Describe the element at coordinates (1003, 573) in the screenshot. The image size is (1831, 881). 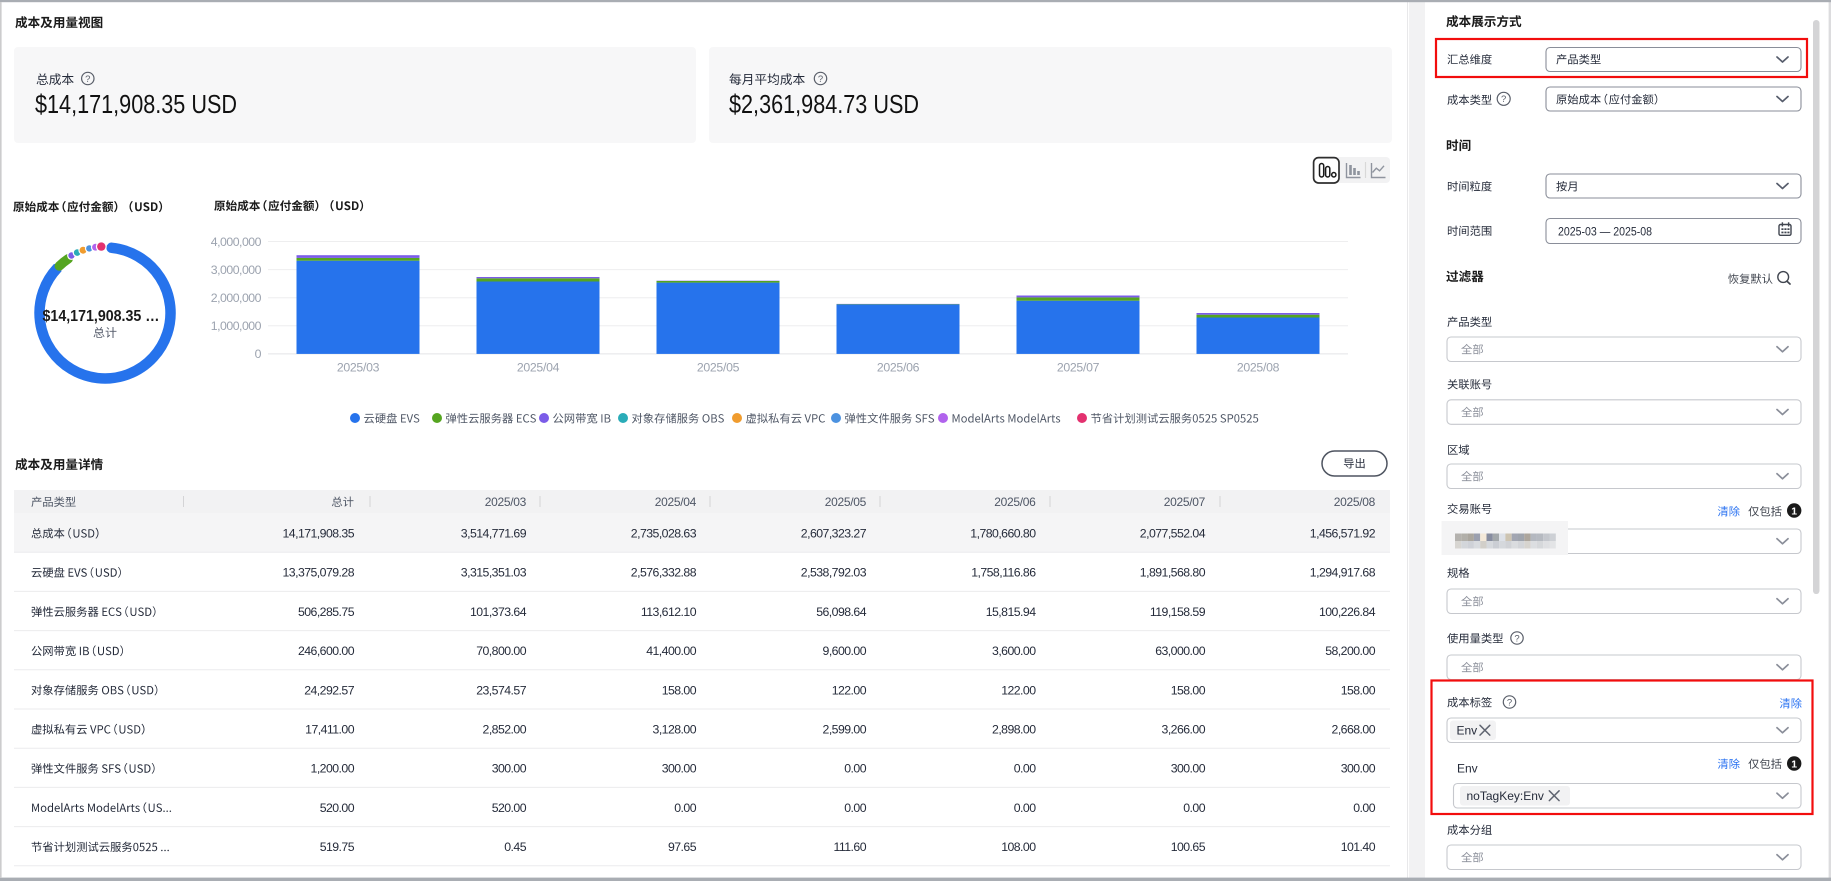
I see `svg-text: 1,758,116.86` at that location.